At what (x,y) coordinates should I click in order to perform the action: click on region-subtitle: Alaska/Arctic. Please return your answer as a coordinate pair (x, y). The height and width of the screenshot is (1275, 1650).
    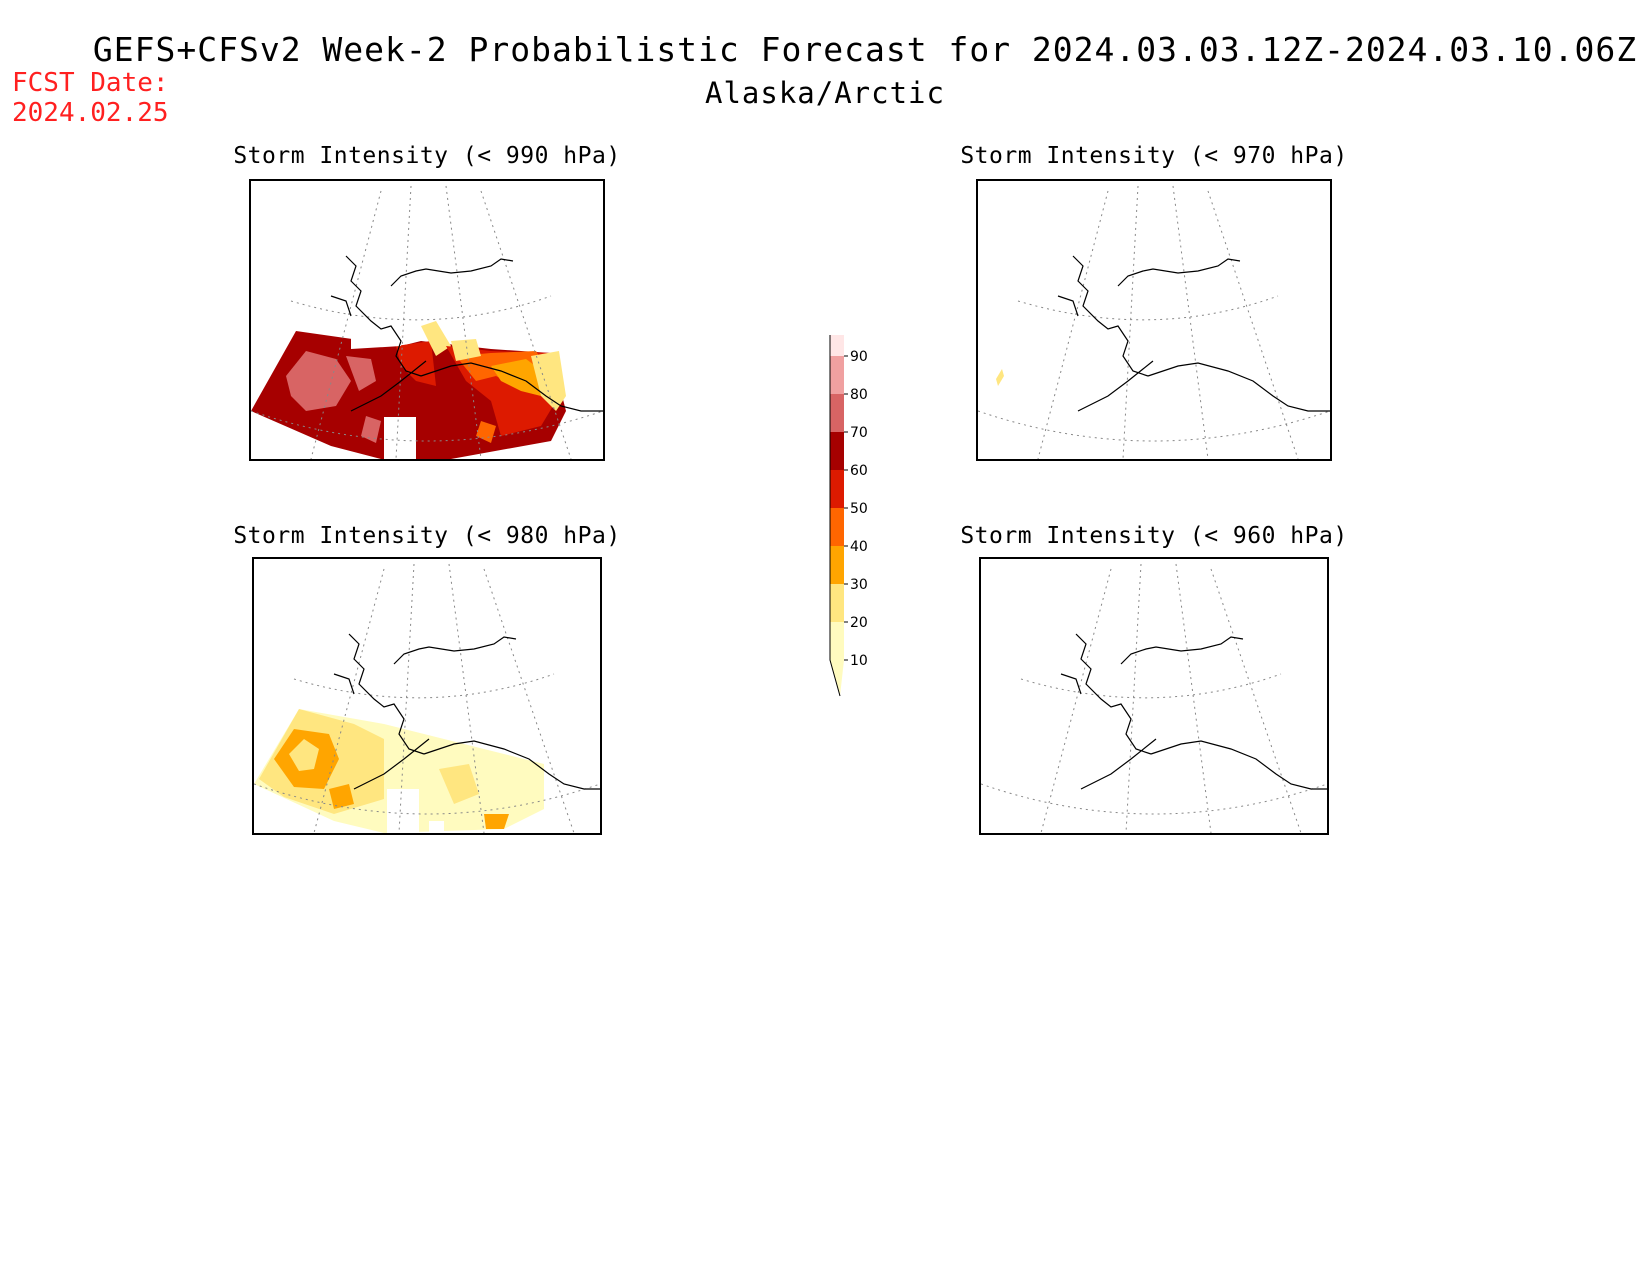
    Looking at the image, I should click on (825, 93).